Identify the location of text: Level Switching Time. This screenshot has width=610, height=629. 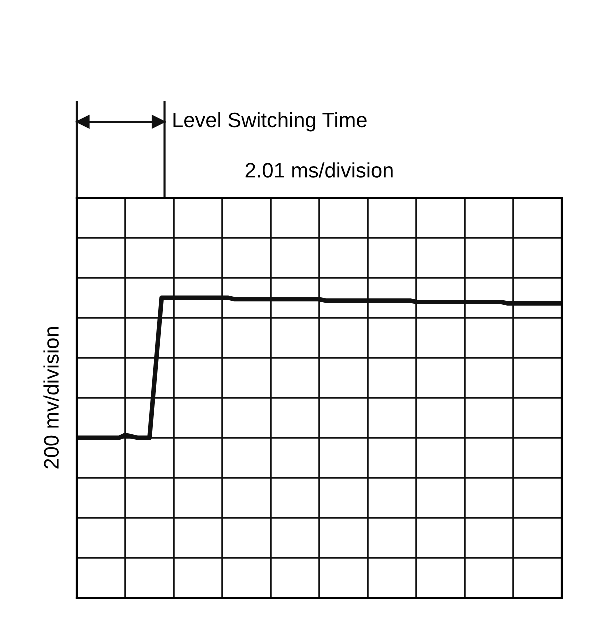
(270, 122).